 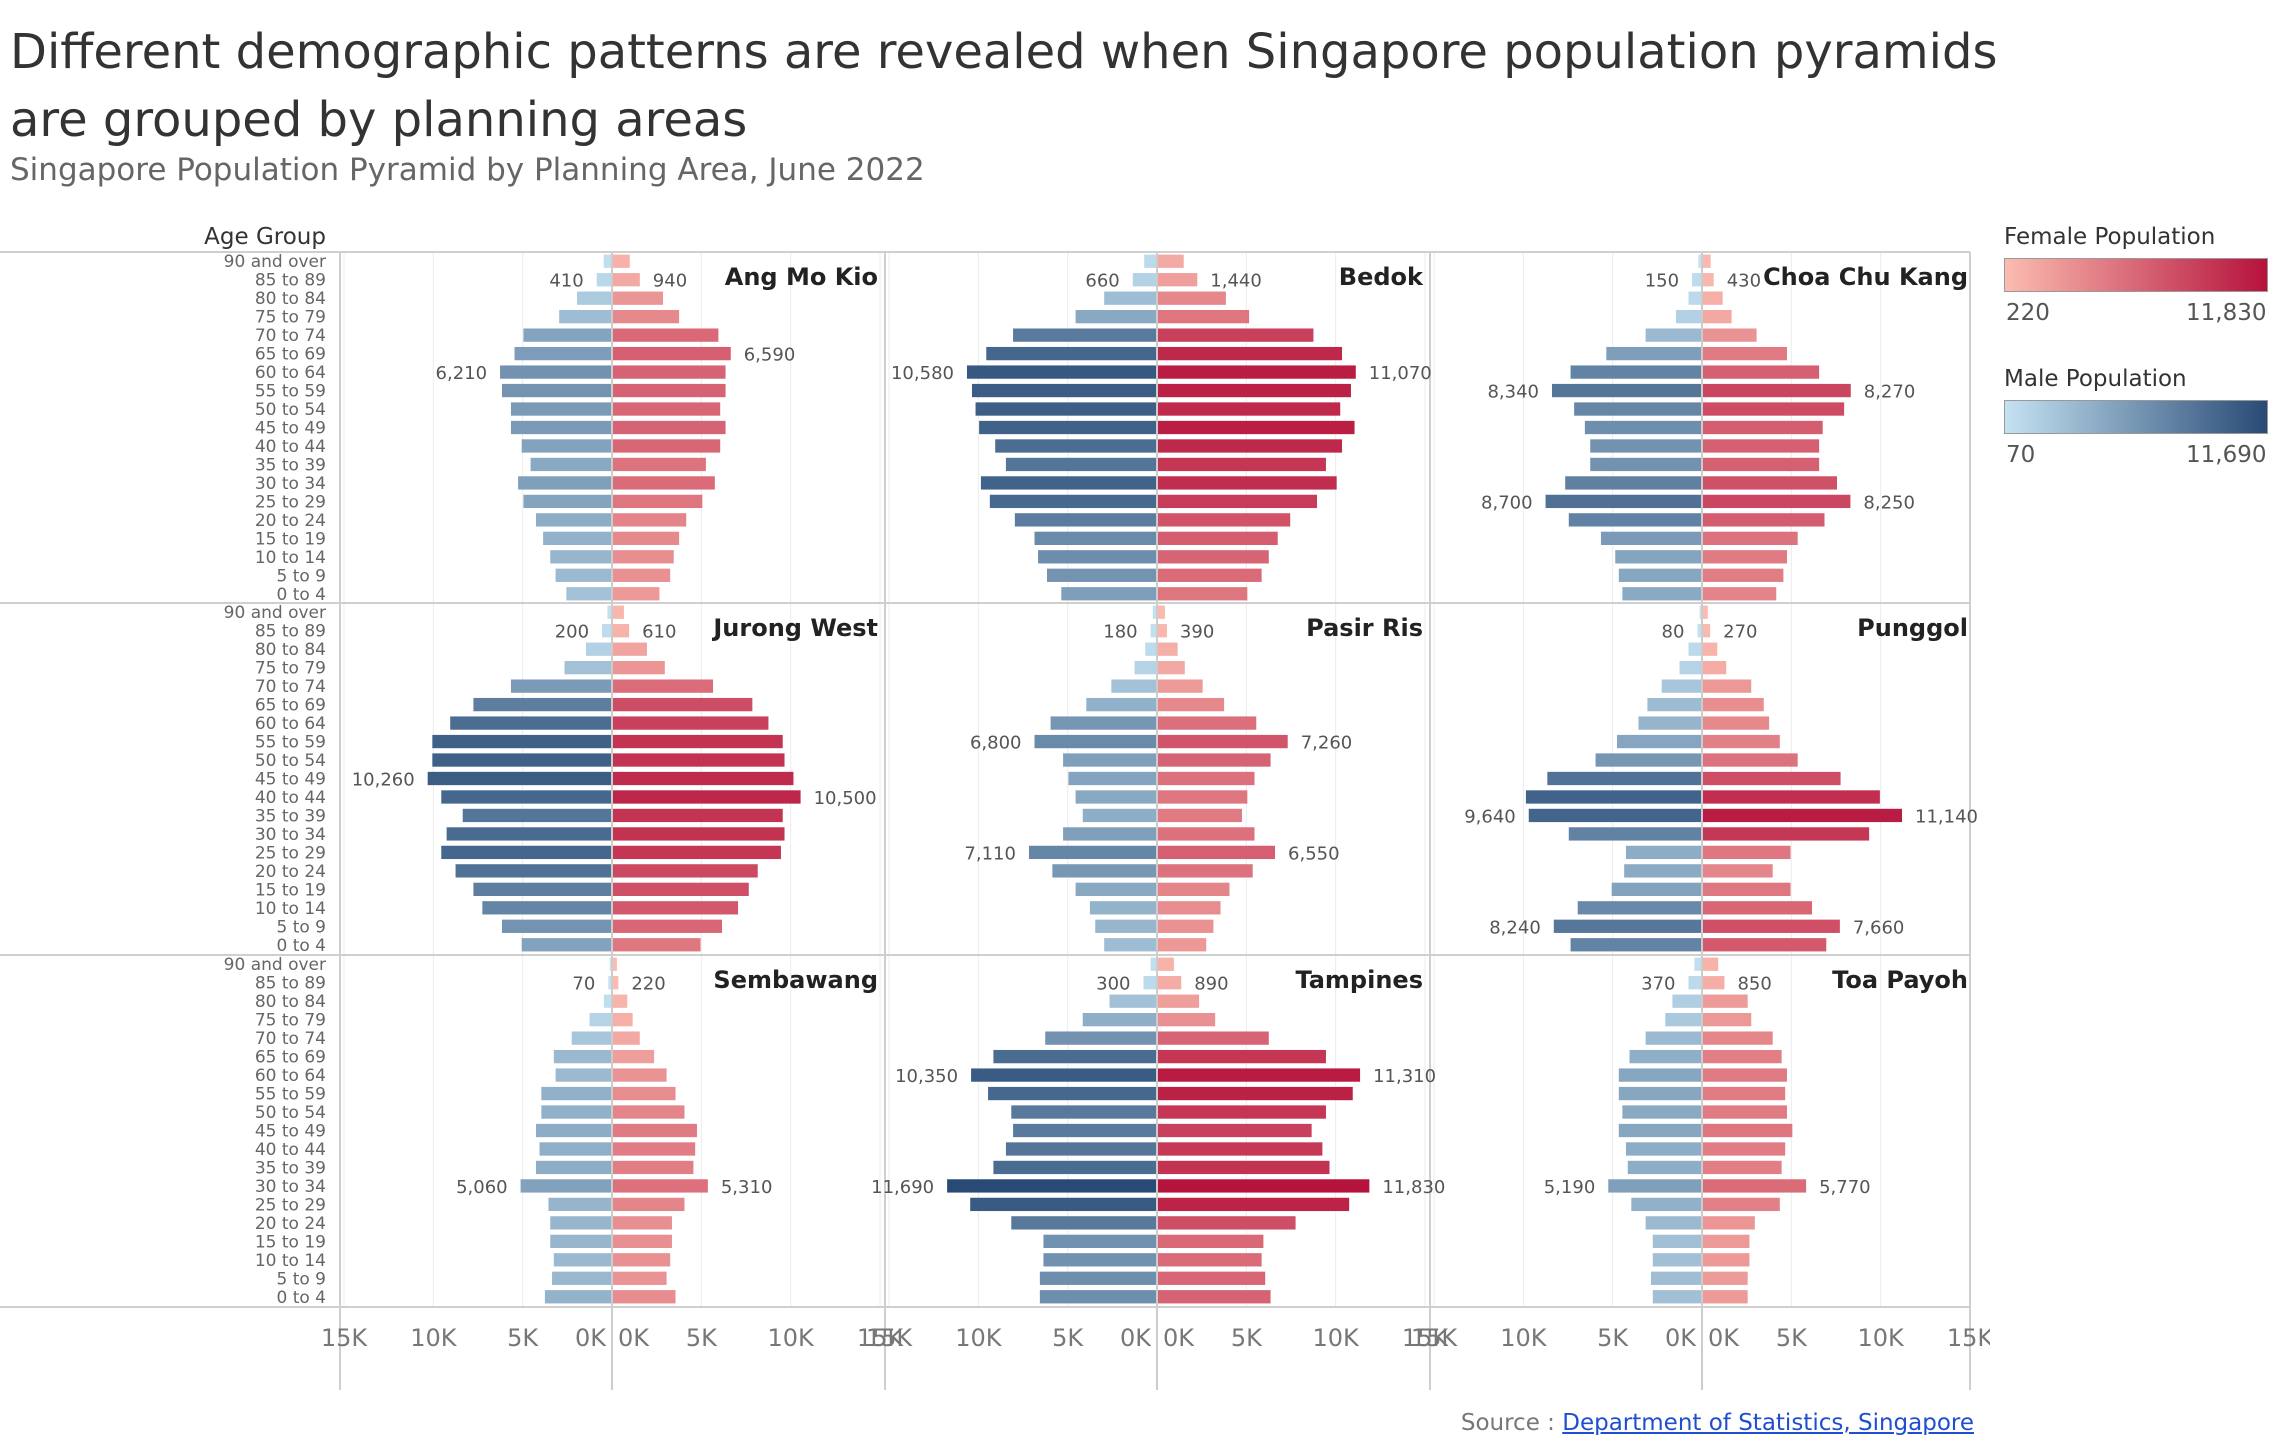 I want to click on male-value-label: 5,190, so click(x=1570, y=1187).